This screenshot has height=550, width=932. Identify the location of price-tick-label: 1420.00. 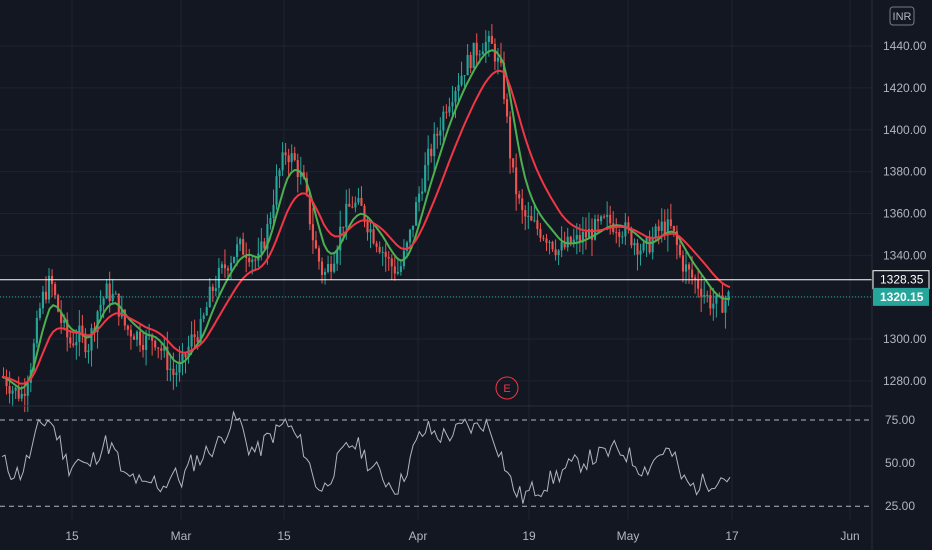
(905, 88).